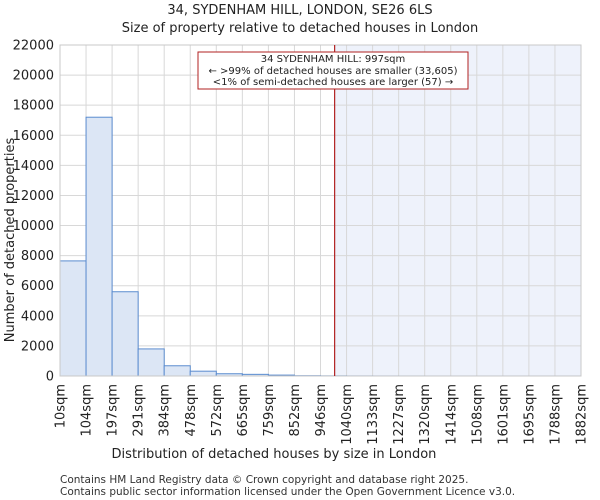  What do you see at coordinates (373, 414) in the screenshot?
I see `x-tick-label: 1133sqm` at bounding box center [373, 414].